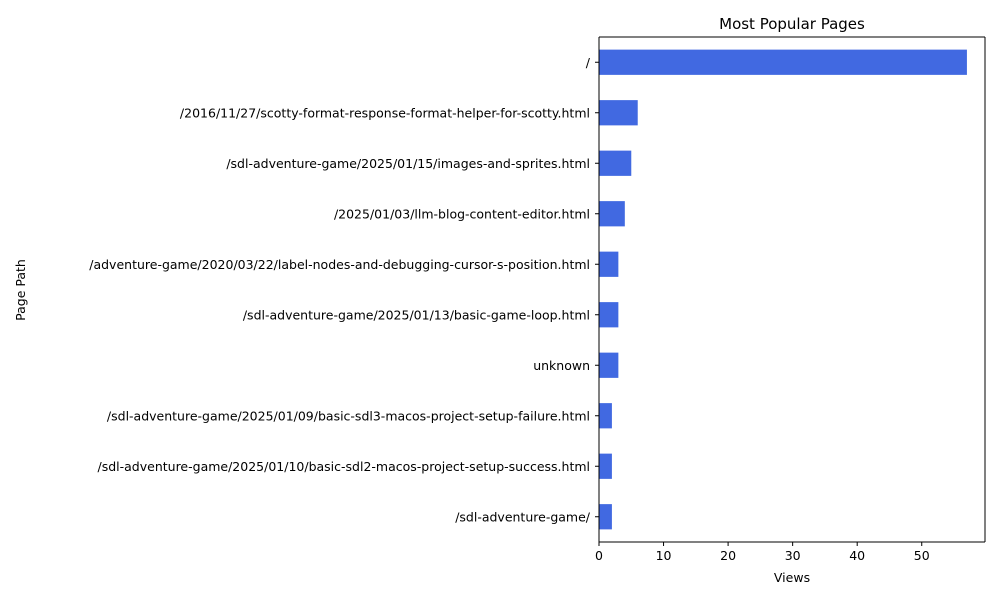 Image resolution: width=1000 pixels, height=604 pixels. Describe the element at coordinates (20, 290) in the screenshot. I see `y-axis-label: Page Path` at that location.